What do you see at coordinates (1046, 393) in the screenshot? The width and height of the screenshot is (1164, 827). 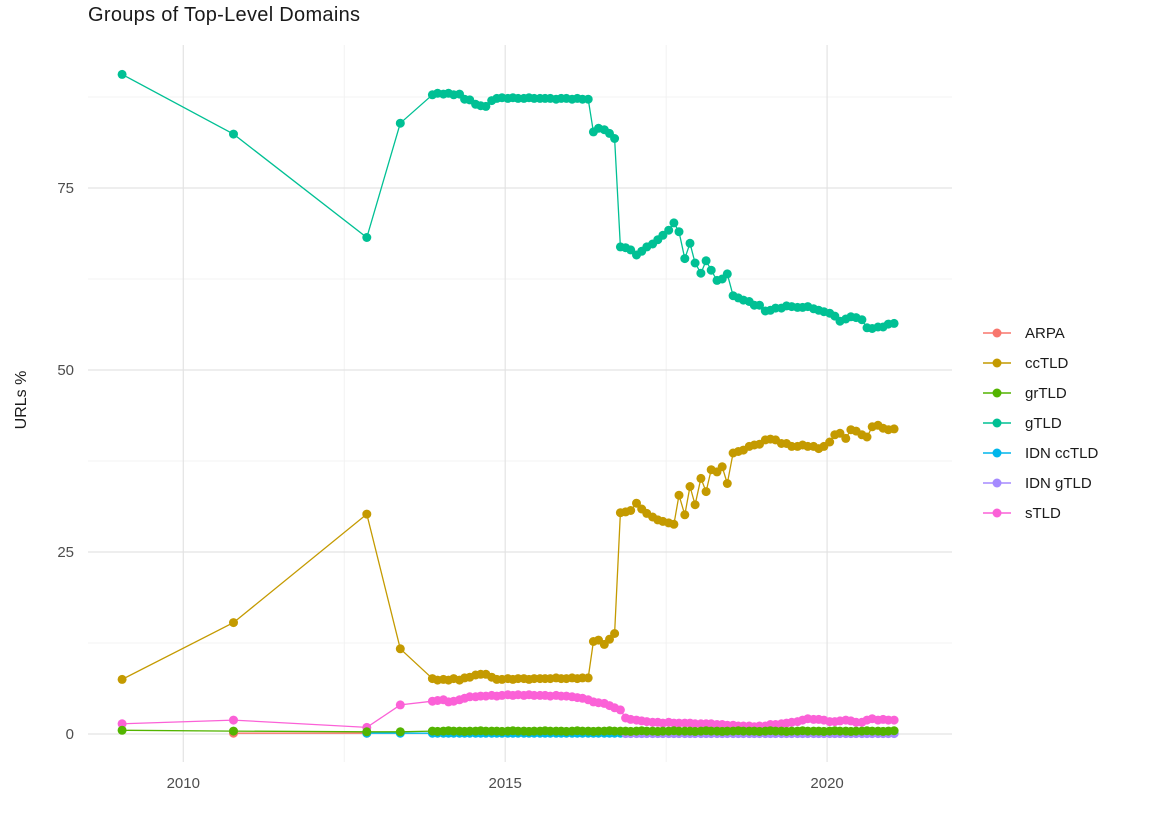 I see `legend-label: grTLD` at bounding box center [1046, 393].